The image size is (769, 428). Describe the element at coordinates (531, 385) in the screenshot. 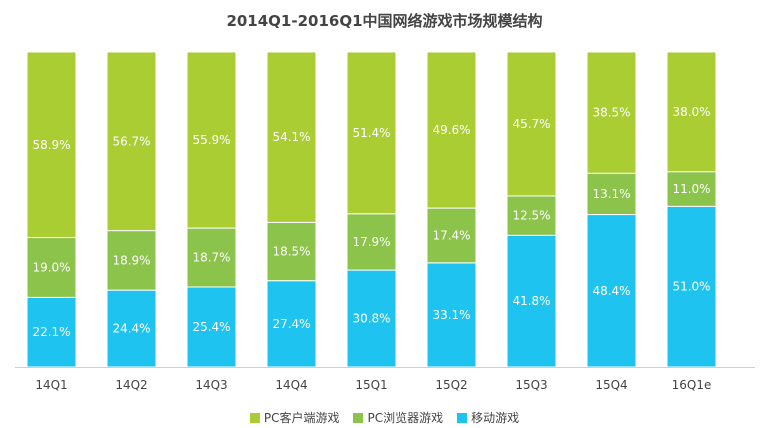

I see `x-tick-label: 15Q3` at that location.